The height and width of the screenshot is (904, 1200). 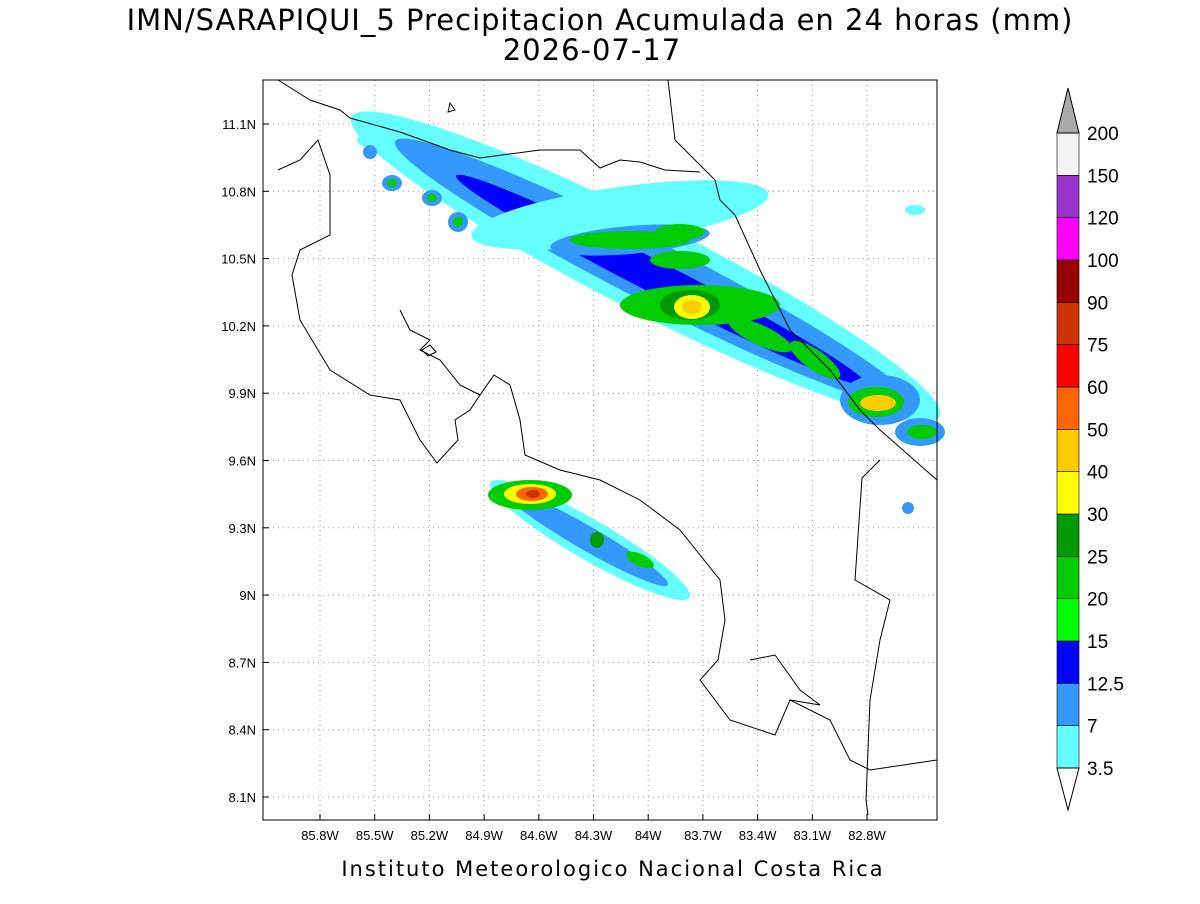 I want to click on colorbar-under, so click(x=1068, y=789).